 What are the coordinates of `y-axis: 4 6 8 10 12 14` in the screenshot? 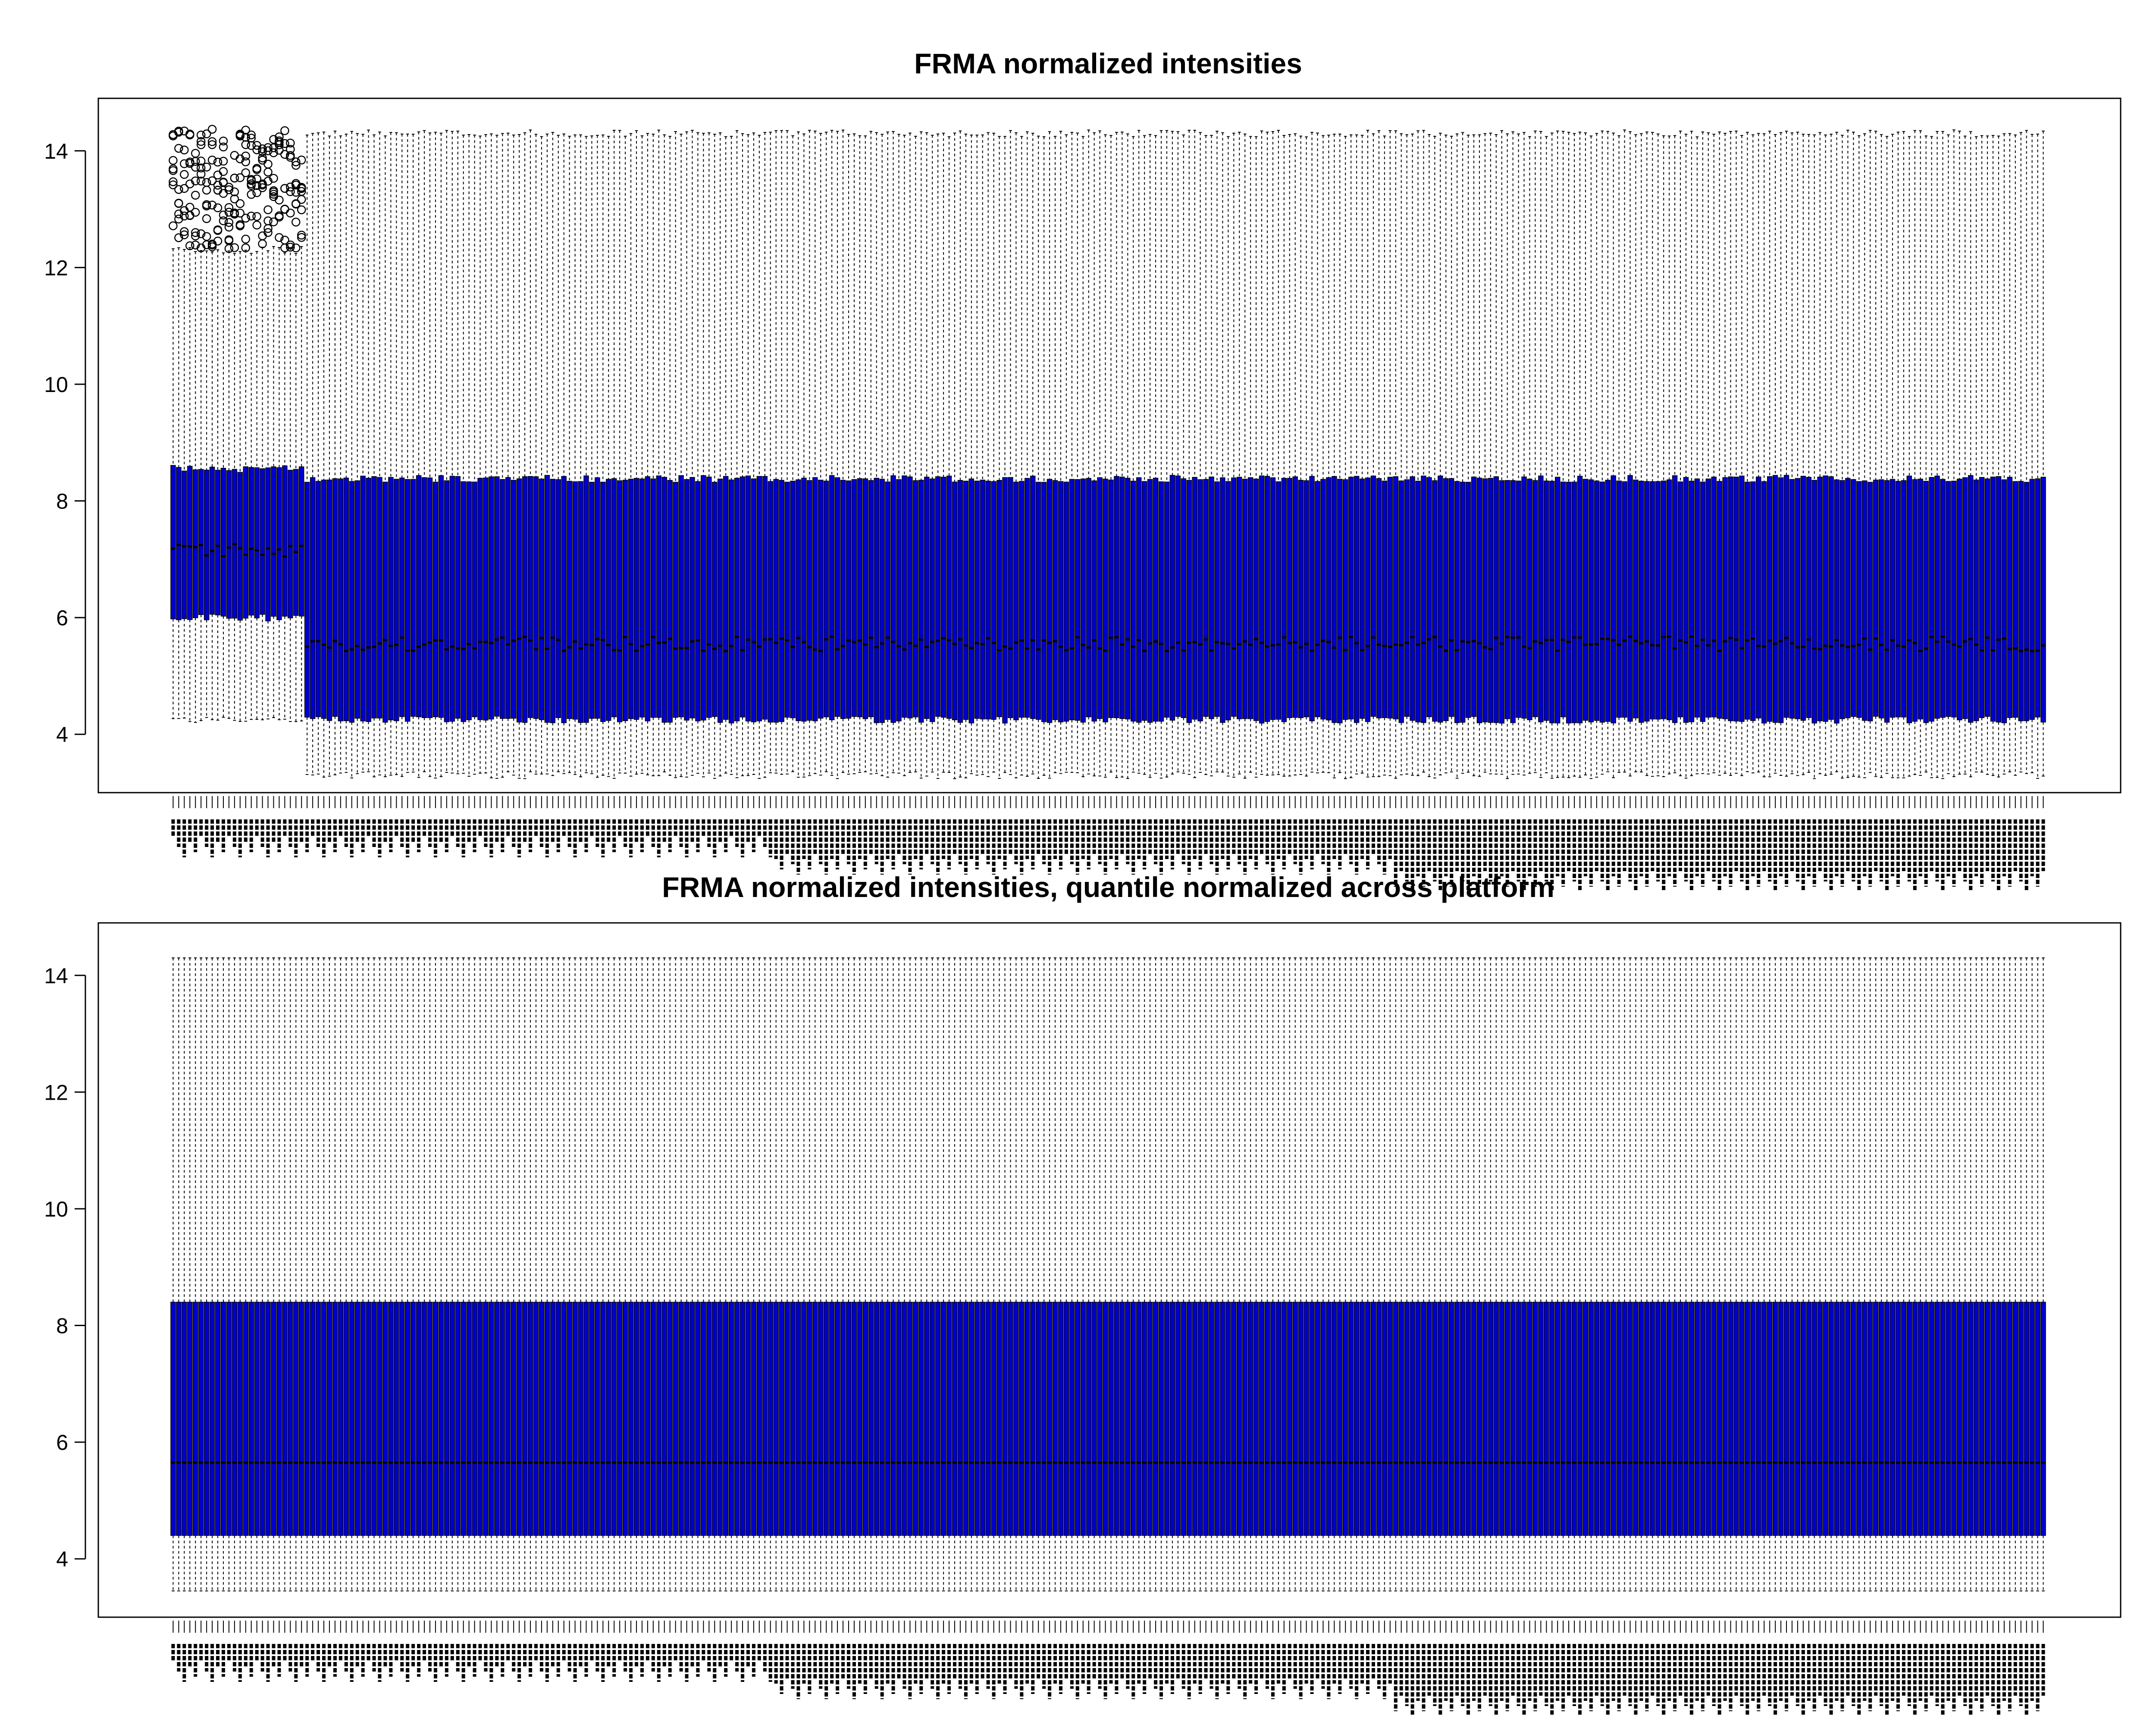 It's located at (65, 1268).